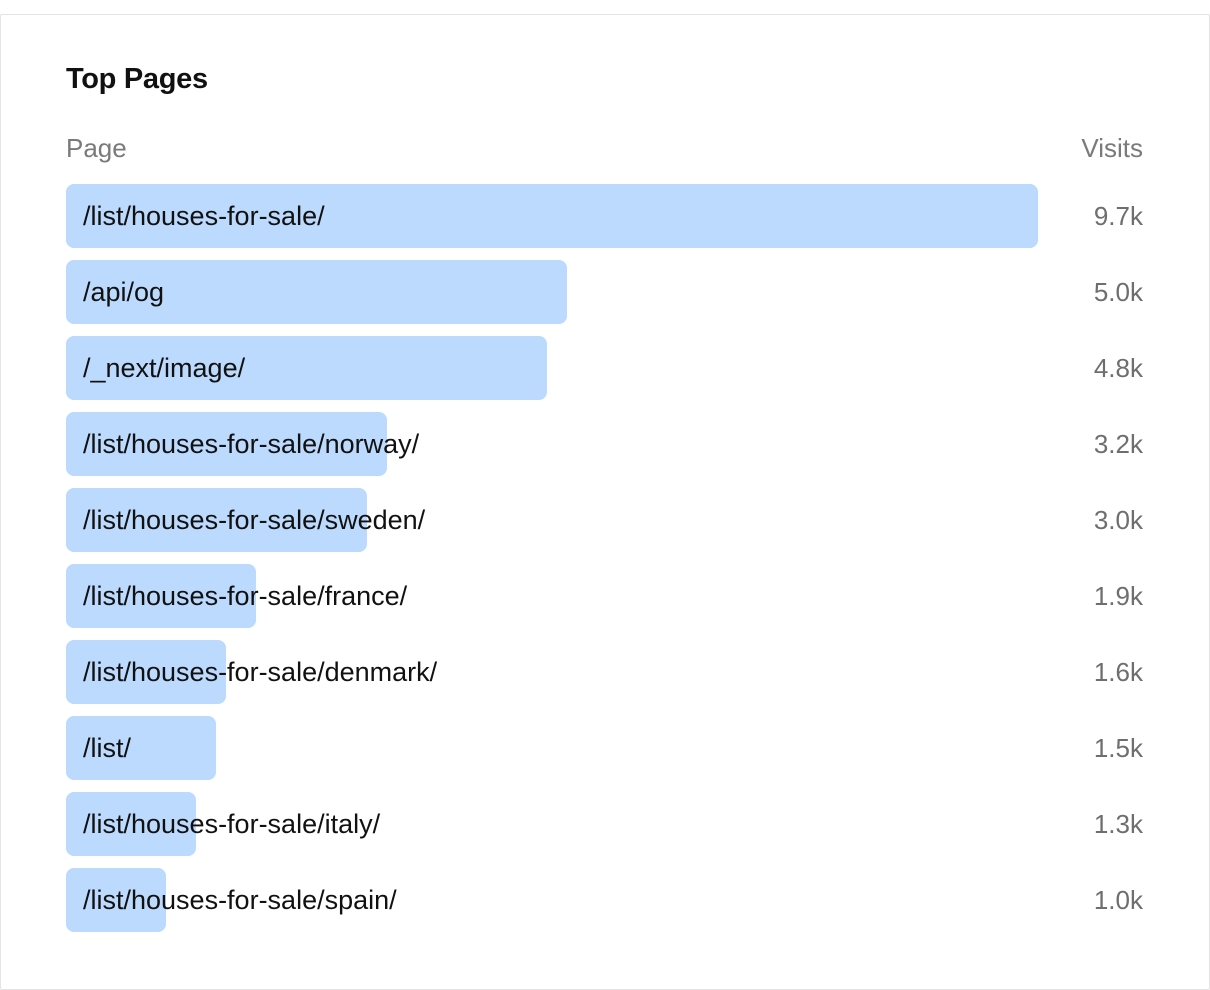 This screenshot has height=990, width=1210. What do you see at coordinates (260, 672) in the screenshot?
I see `page-path-label: /list/houses-for-sale/denmark/` at bounding box center [260, 672].